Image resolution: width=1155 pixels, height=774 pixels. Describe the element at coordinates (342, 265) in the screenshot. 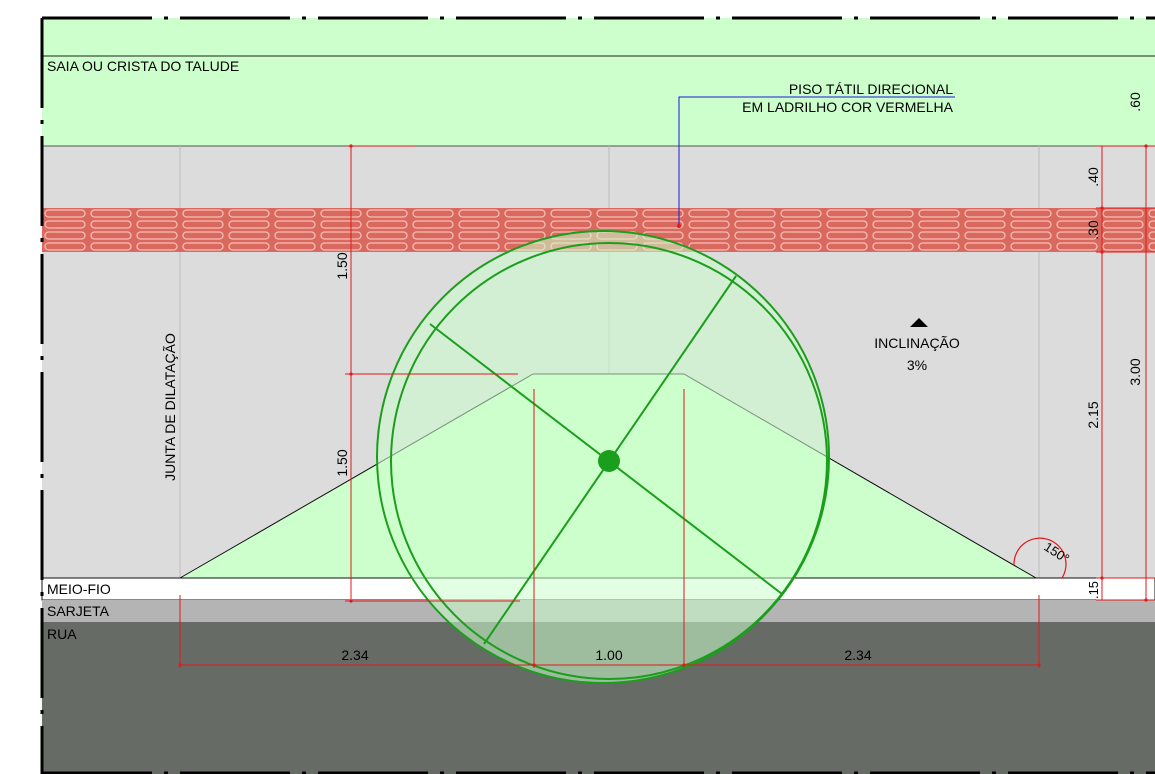

I see `dim-ramp-upper: 1.50` at that location.